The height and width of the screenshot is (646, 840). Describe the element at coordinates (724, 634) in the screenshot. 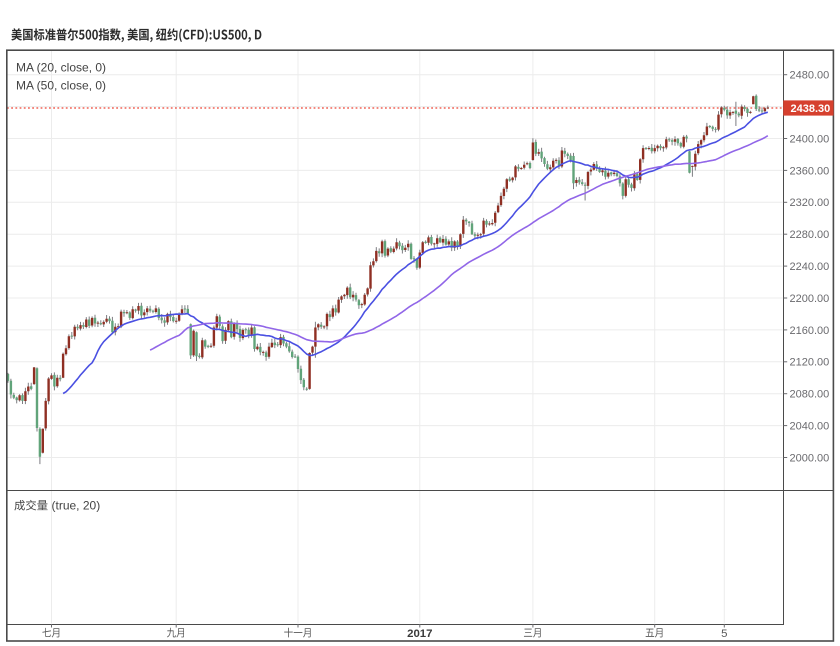

I see `svg-text: 5` at that location.